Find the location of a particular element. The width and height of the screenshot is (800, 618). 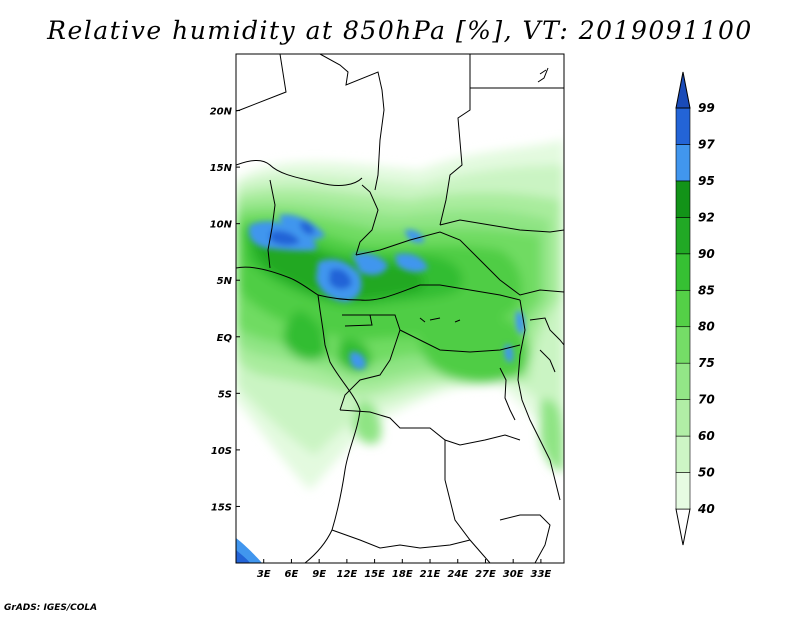

y-tick-label: 5S is located at coordinates (225, 394).